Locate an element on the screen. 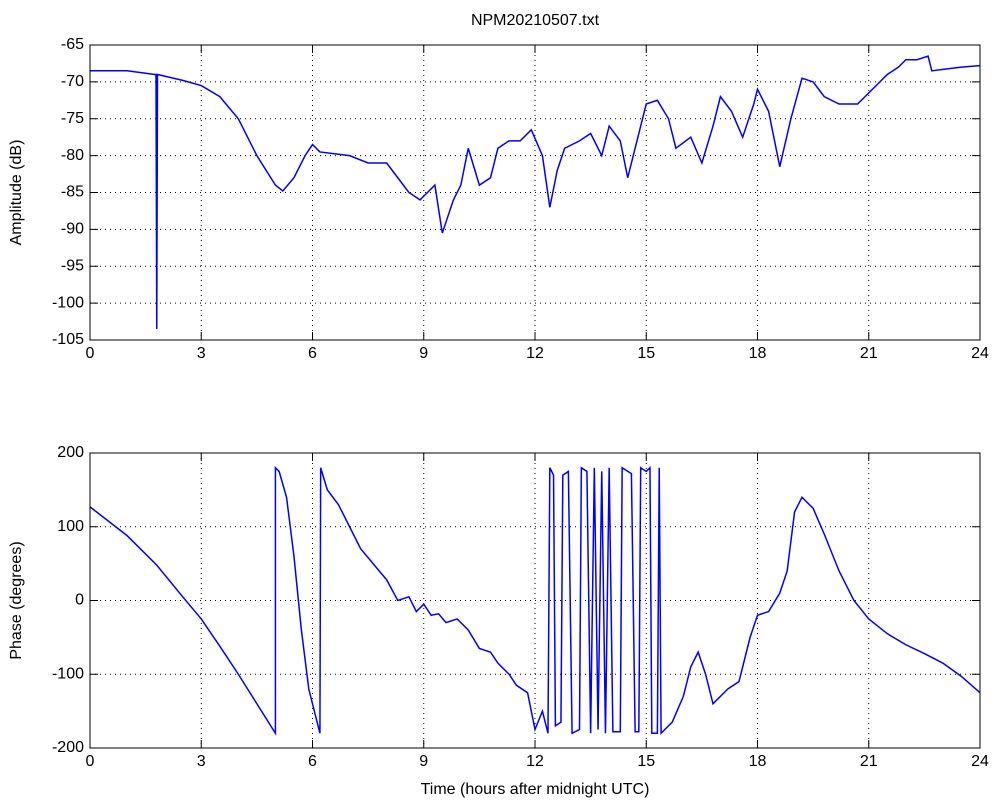 The width and height of the screenshot is (998, 806). chart-title: NPM20210507.txt is located at coordinates (535, 20).